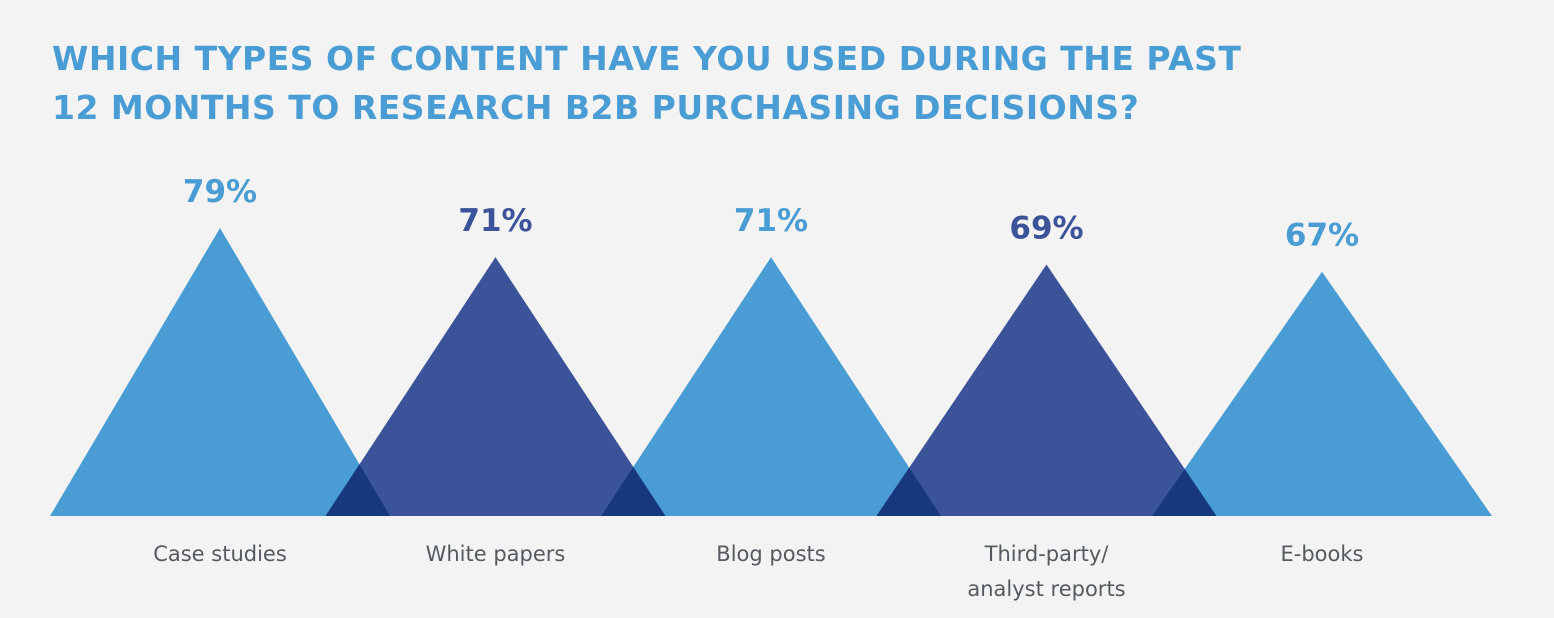  Describe the element at coordinates (1047, 554) in the screenshot. I see `category-label: Third-party/` at that location.